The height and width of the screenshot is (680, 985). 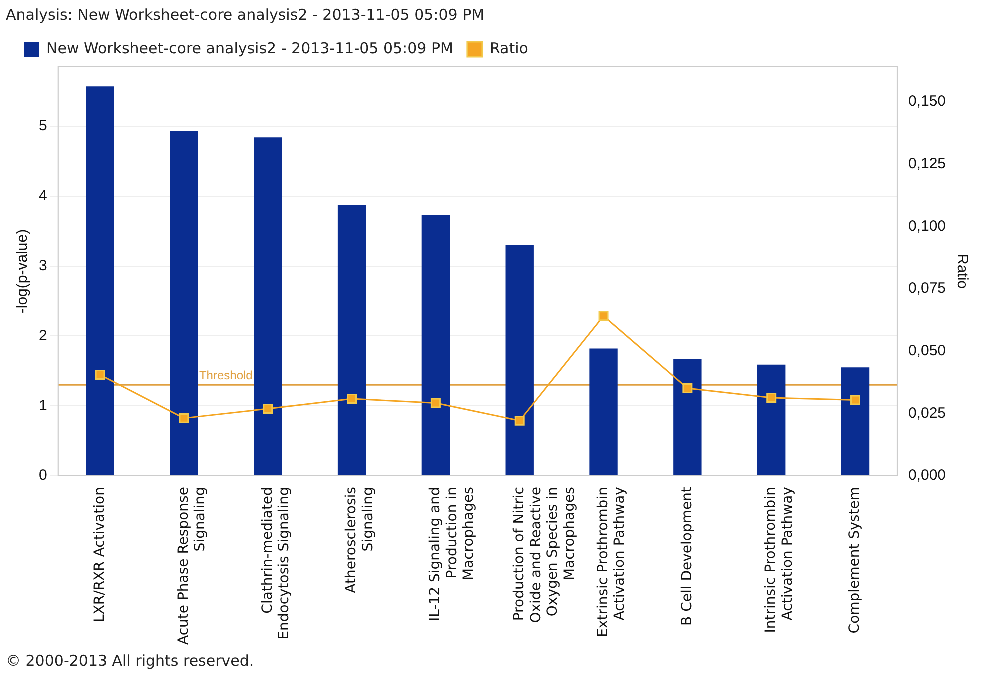 What do you see at coordinates (23, 271) in the screenshot?
I see `y-axis-title: -log(p-value)` at bounding box center [23, 271].